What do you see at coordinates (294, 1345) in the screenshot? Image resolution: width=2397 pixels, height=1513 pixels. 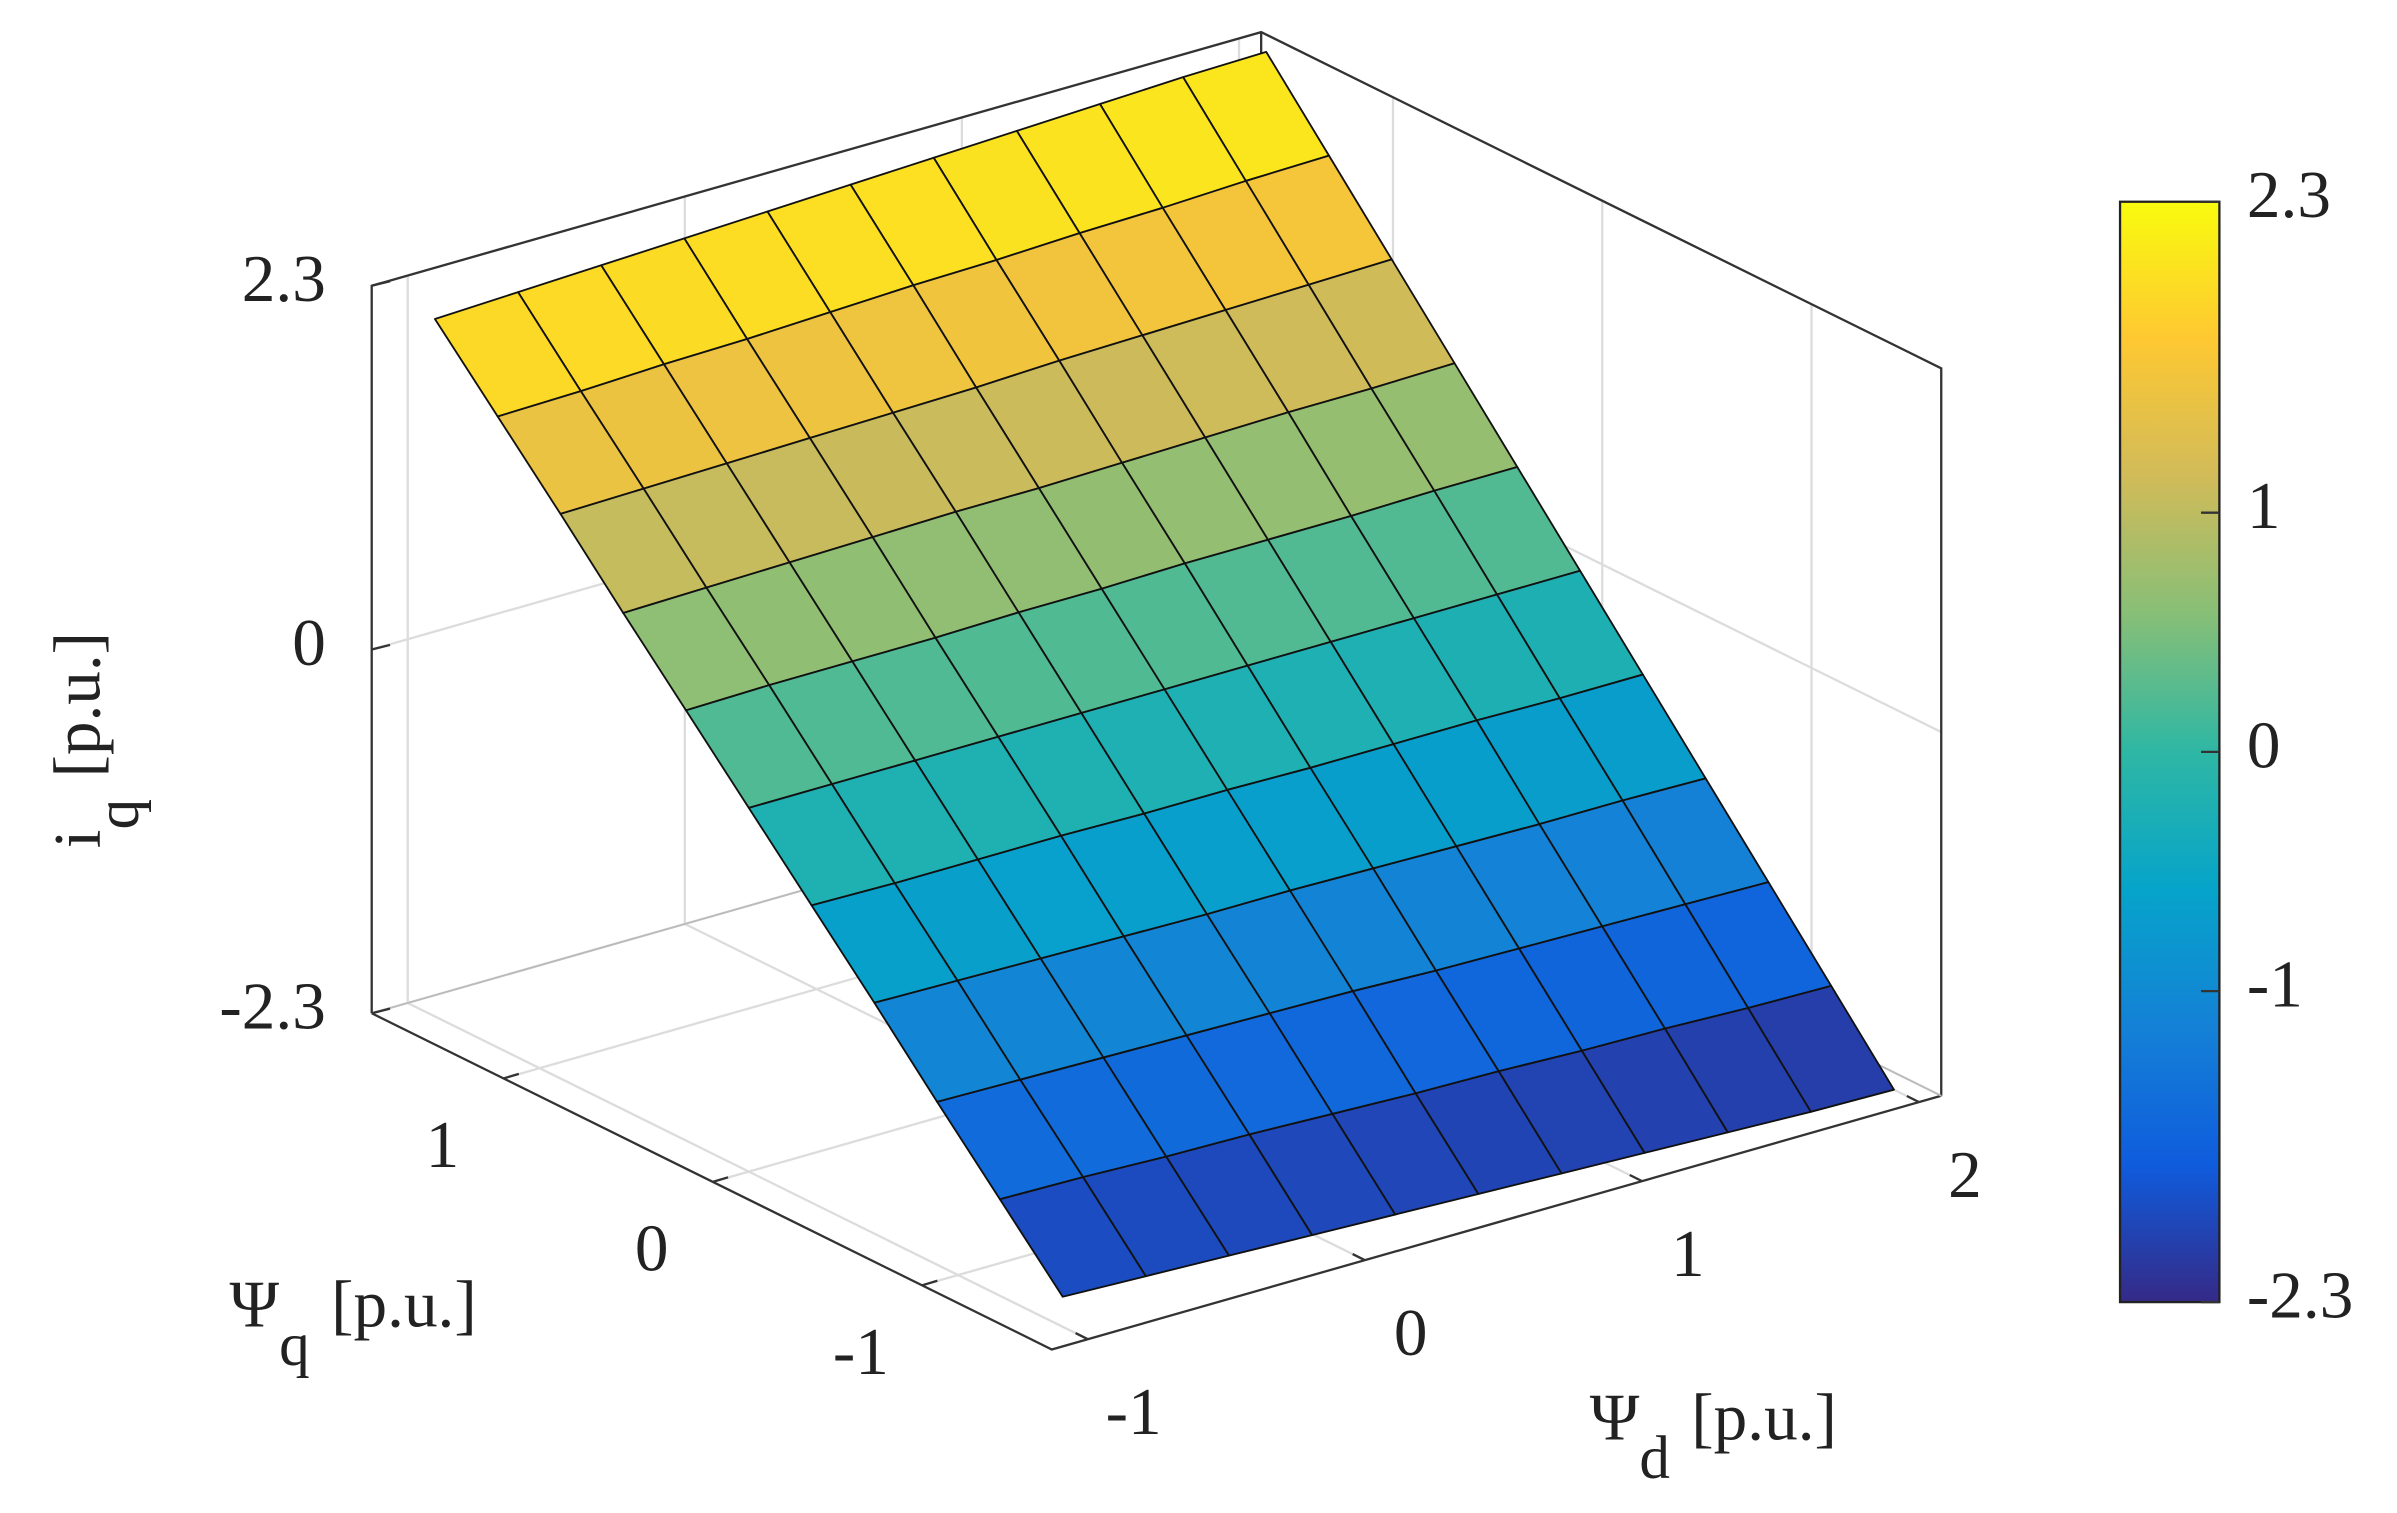 I see `y-label-subscript: q` at bounding box center [294, 1345].